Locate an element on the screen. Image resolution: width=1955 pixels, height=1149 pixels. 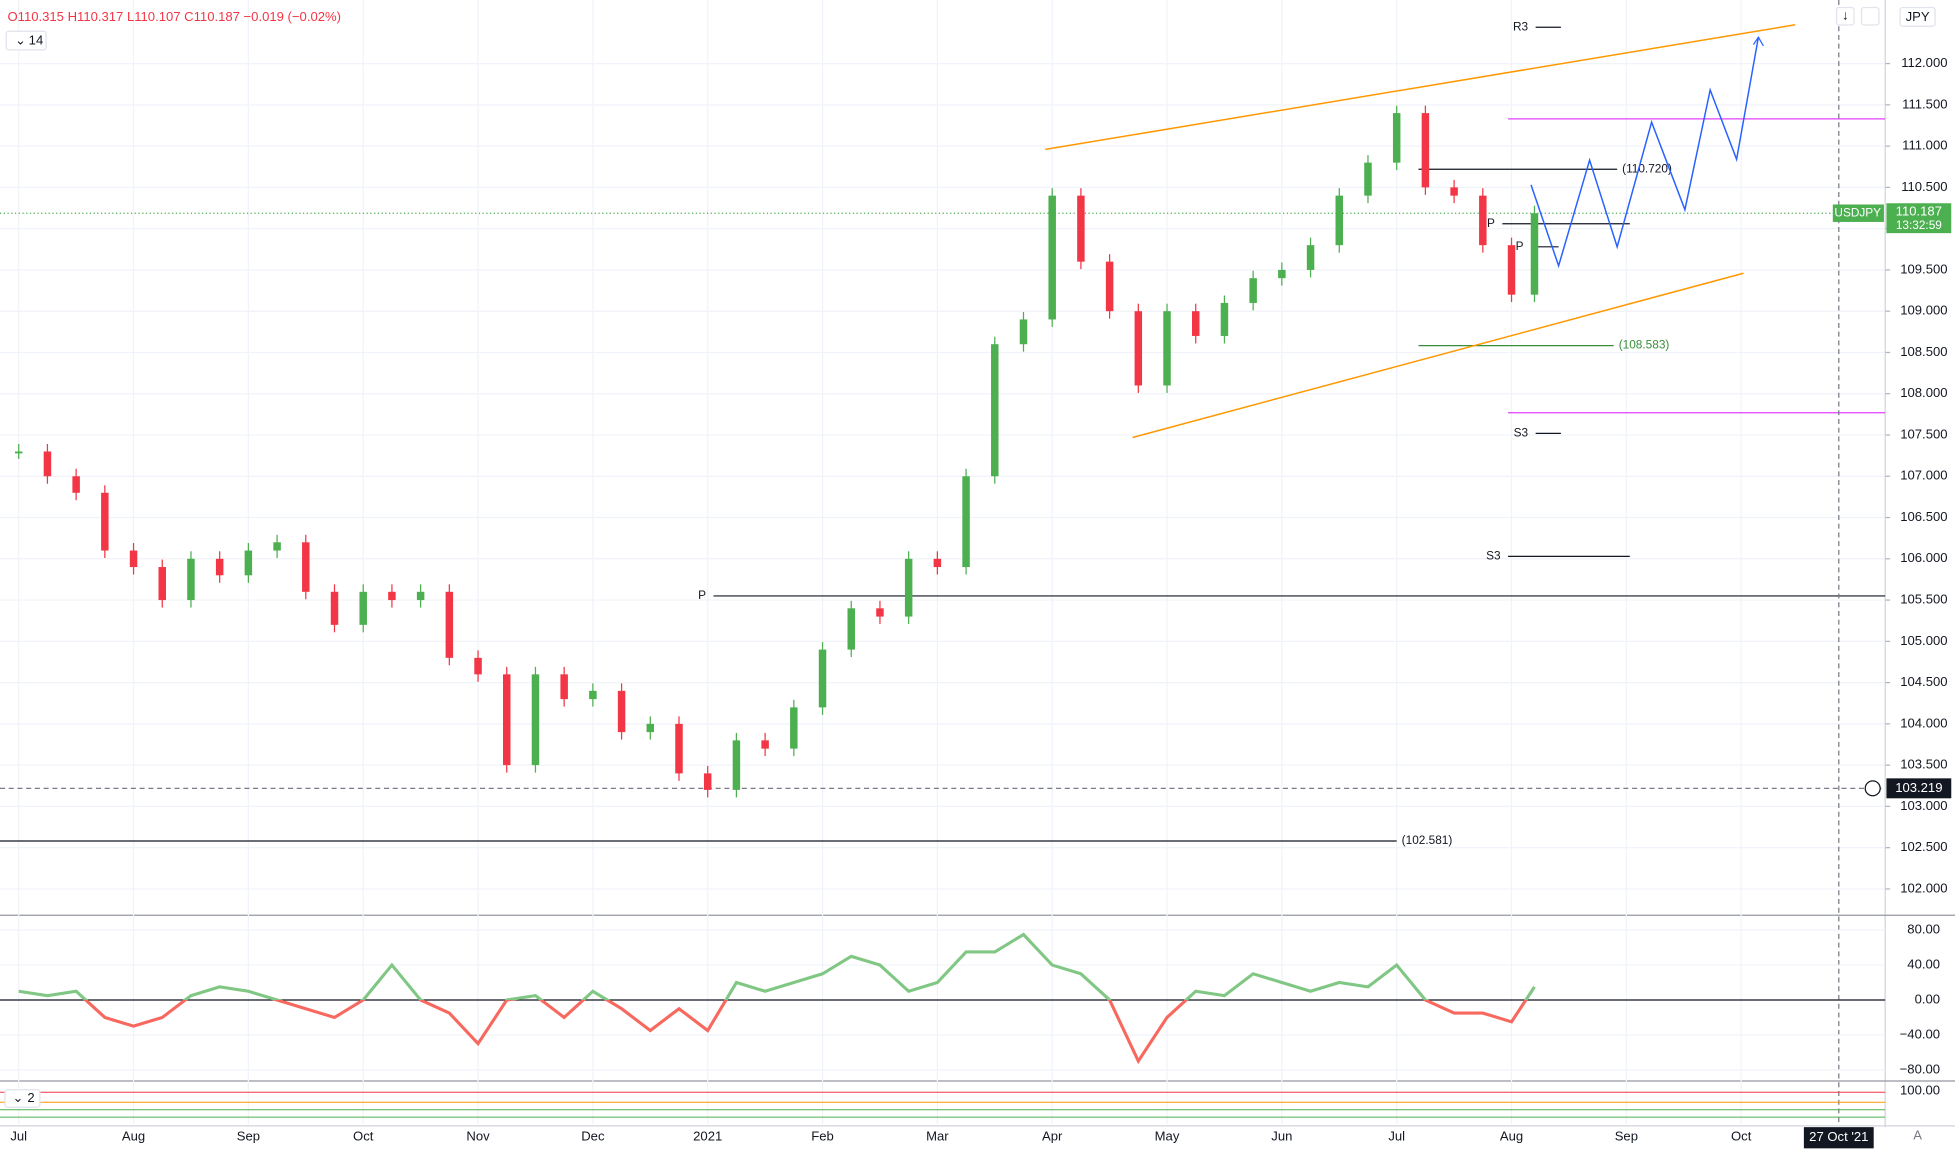
y-tick-label: 107.000 is located at coordinates (1923, 475).